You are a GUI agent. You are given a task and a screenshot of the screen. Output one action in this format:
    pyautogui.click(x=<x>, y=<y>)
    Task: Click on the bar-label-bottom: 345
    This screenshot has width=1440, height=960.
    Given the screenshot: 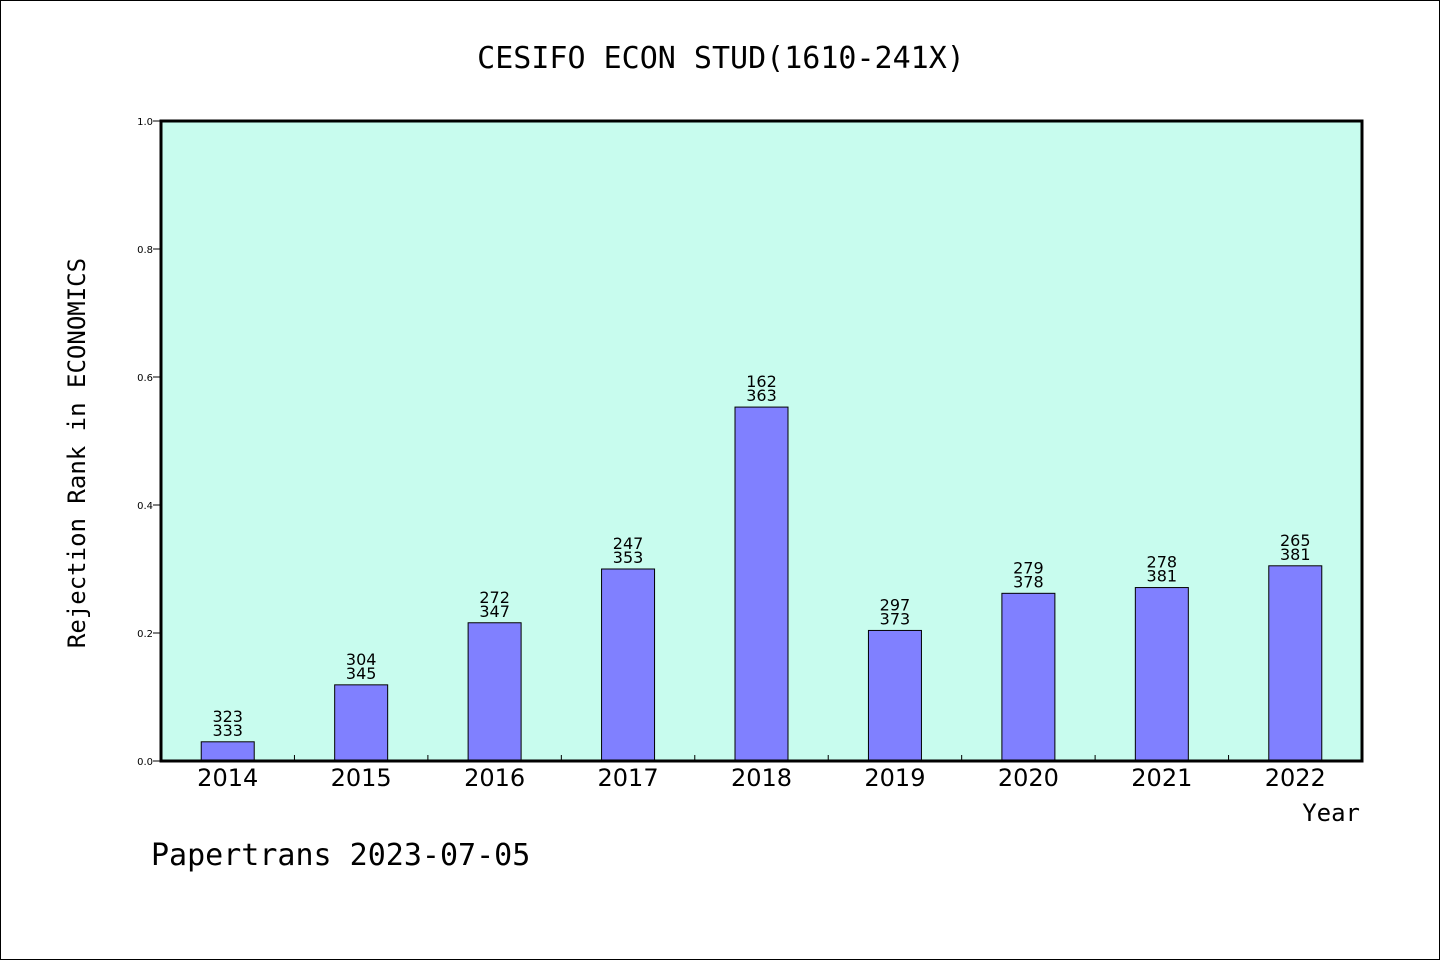 What is the action you would take?
    pyautogui.click(x=361, y=673)
    